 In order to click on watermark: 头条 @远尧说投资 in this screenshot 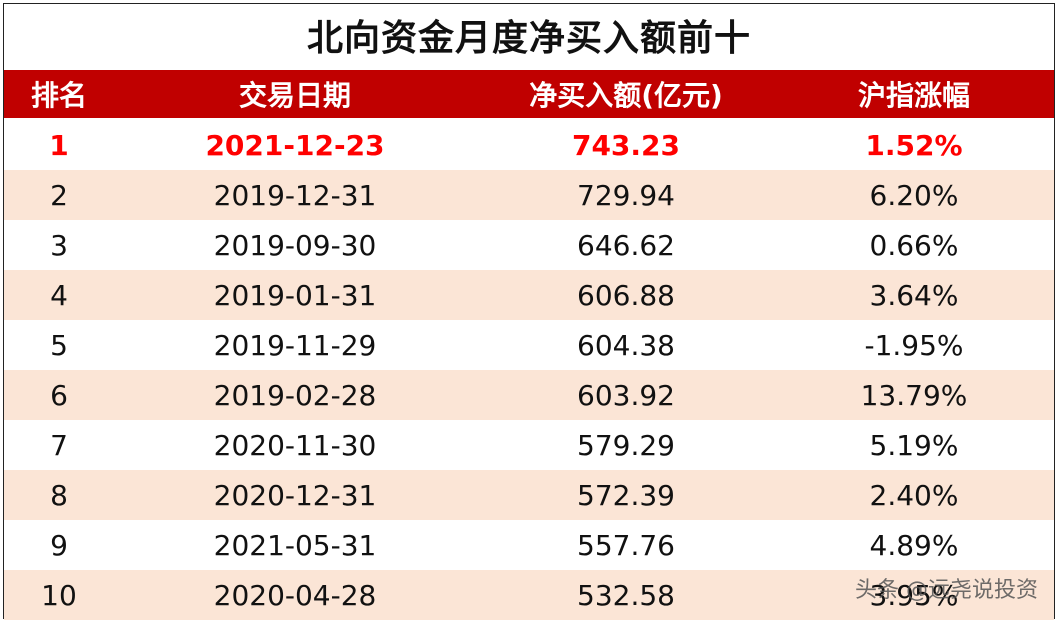, I will do `click(946, 590)`.